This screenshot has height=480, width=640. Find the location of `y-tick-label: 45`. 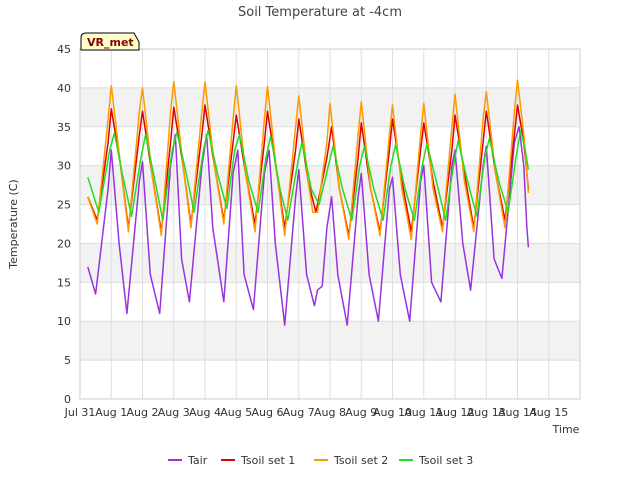

y-tick-label: 45 is located at coordinates (64, 49).